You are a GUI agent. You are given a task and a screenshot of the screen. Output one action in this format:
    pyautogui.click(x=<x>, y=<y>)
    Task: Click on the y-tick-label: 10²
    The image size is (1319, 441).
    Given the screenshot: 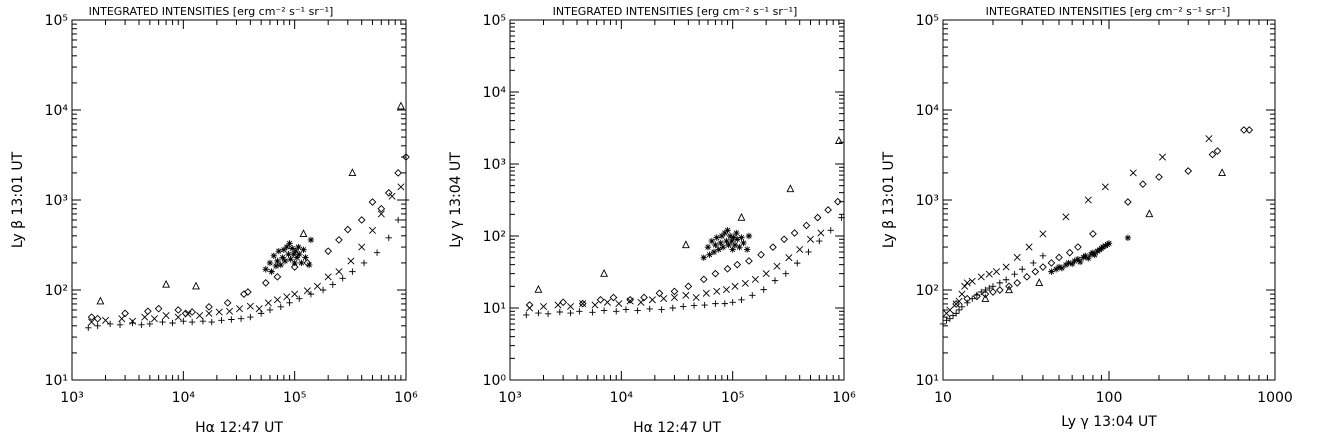 What is the action you would take?
    pyautogui.click(x=56, y=291)
    